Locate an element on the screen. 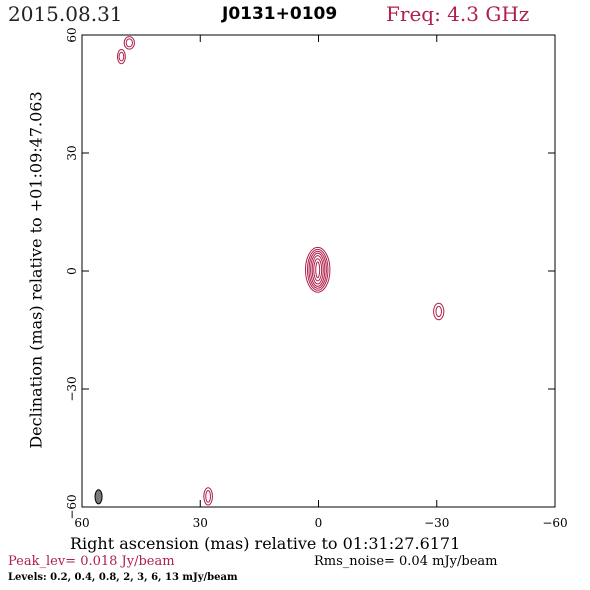 The height and width of the screenshot is (590, 590). x-tick-label: 30 is located at coordinates (200, 523).